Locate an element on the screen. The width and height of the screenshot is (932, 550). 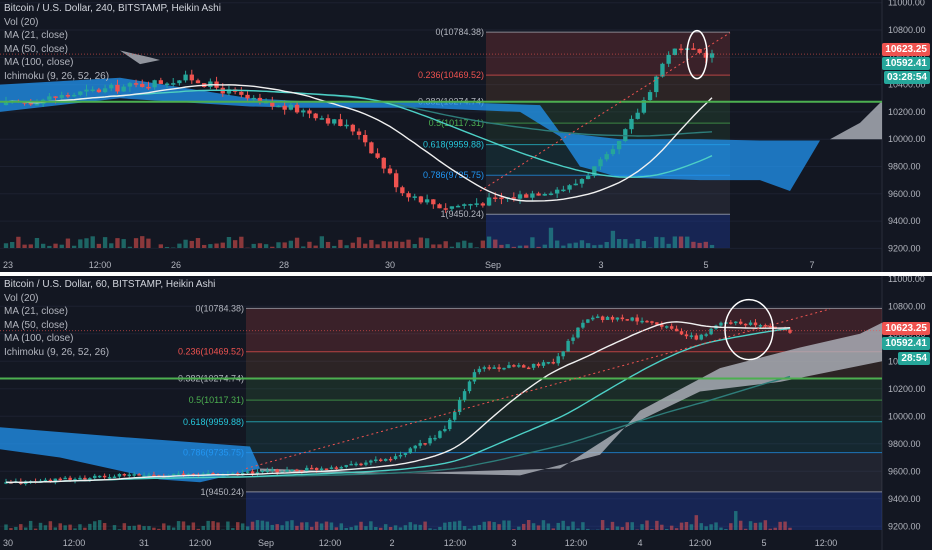
price-axis-label: 9400.00 is located at coordinates (904, 499).